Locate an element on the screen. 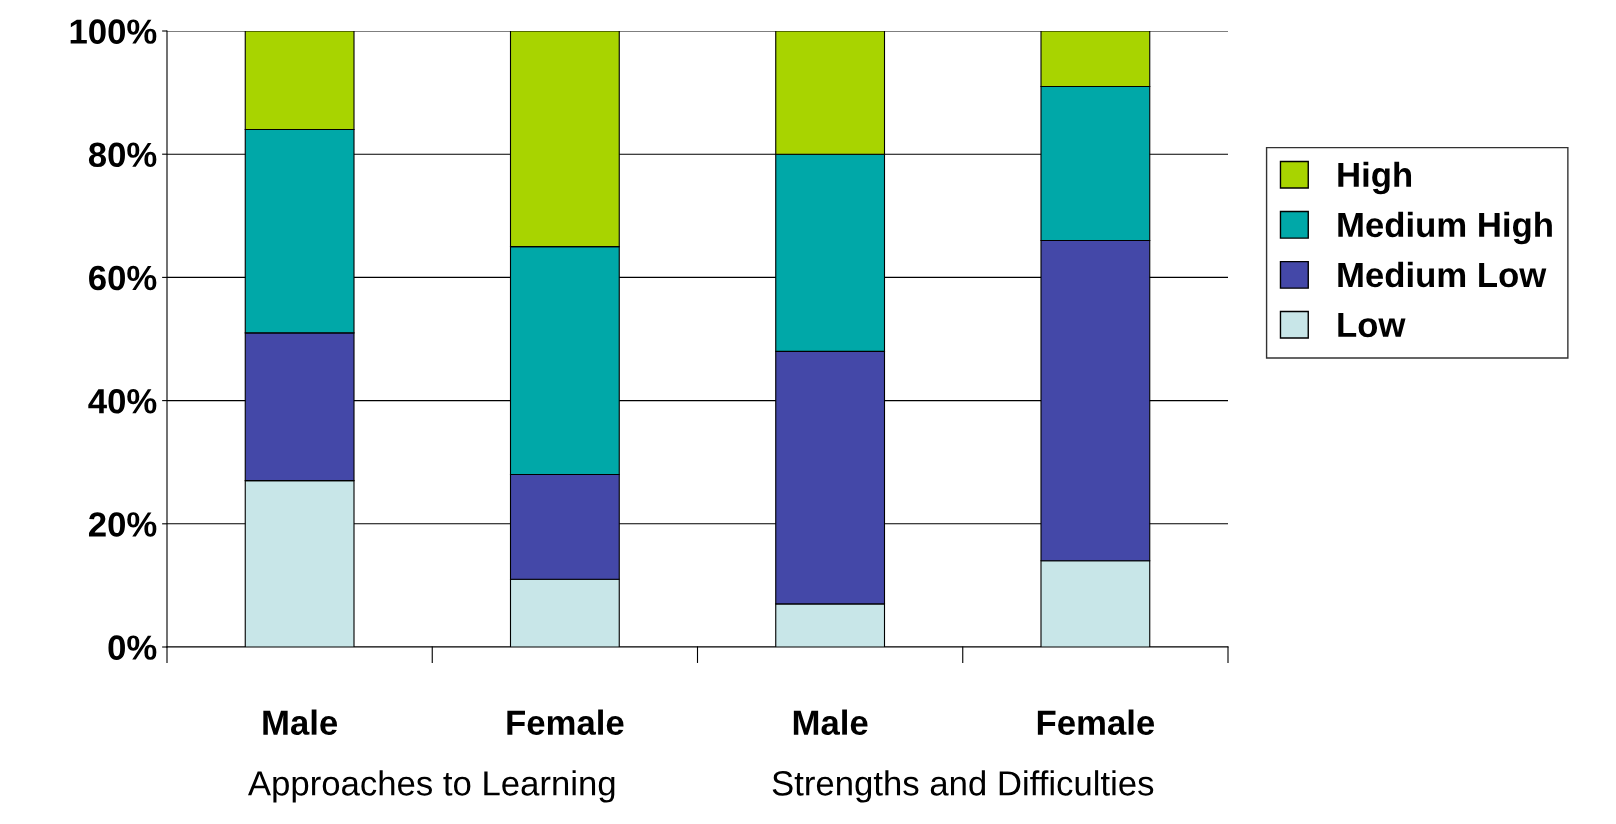  text: Approaches to Learning is located at coordinates (431, 786).